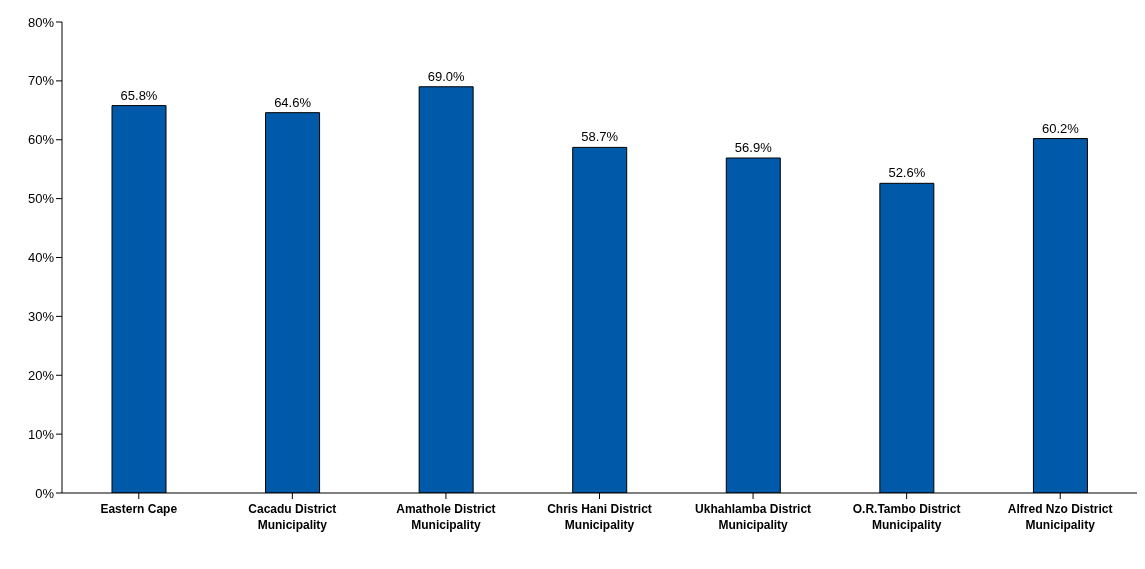 The width and height of the screenshot is (1145, 569). Describe the element at coordinates (446, 517) in the screenshot. I see `x-tick-label: Amathole District Municipality` at that location.